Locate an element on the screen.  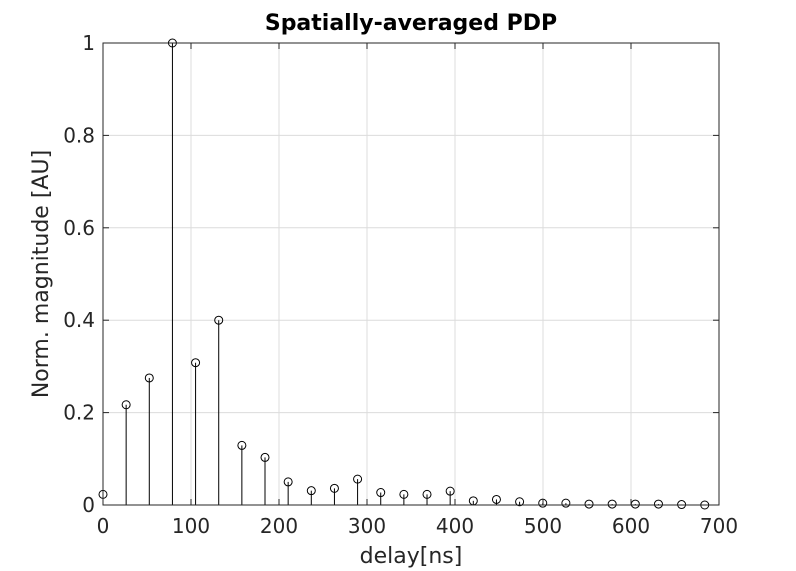
y-tick-label: 0 is located at coordinates (88, 505).